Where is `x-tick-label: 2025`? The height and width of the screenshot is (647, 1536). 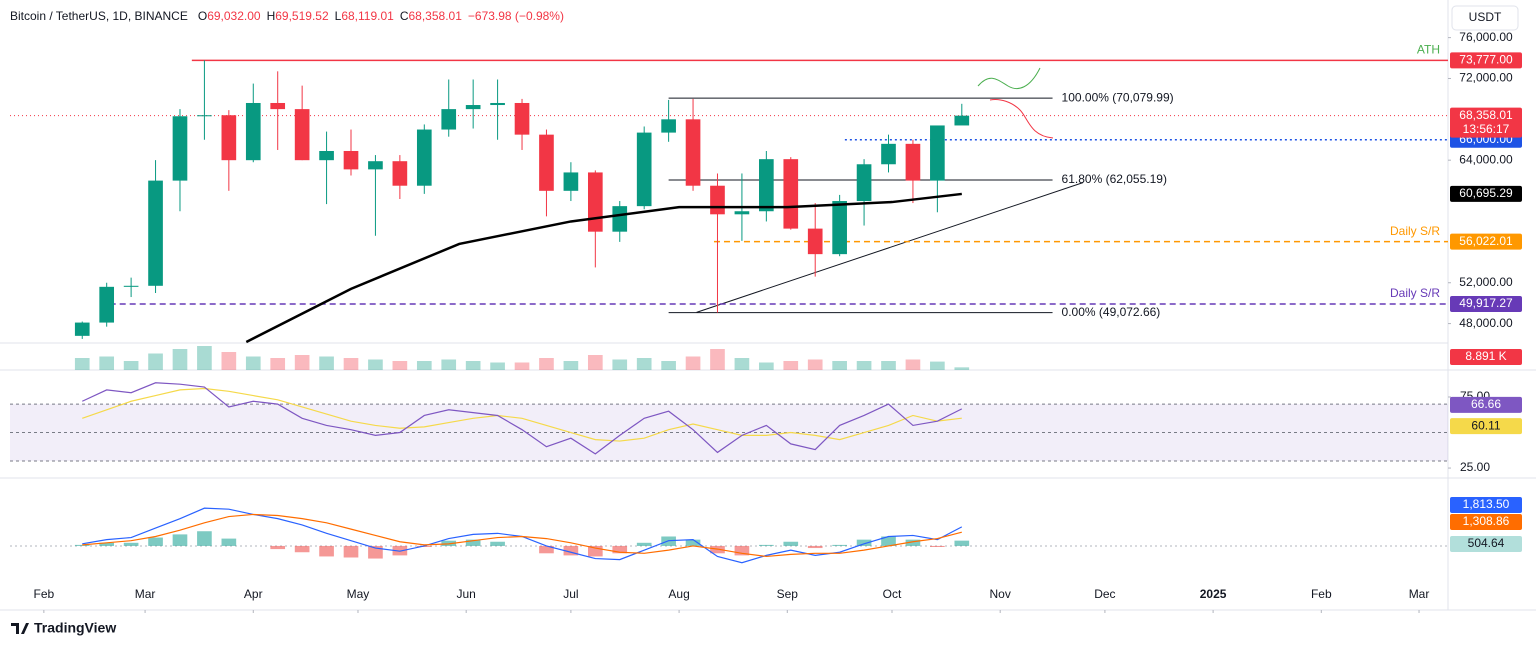
x-tick-label: 2025 is located at coordinates (1213, 594).